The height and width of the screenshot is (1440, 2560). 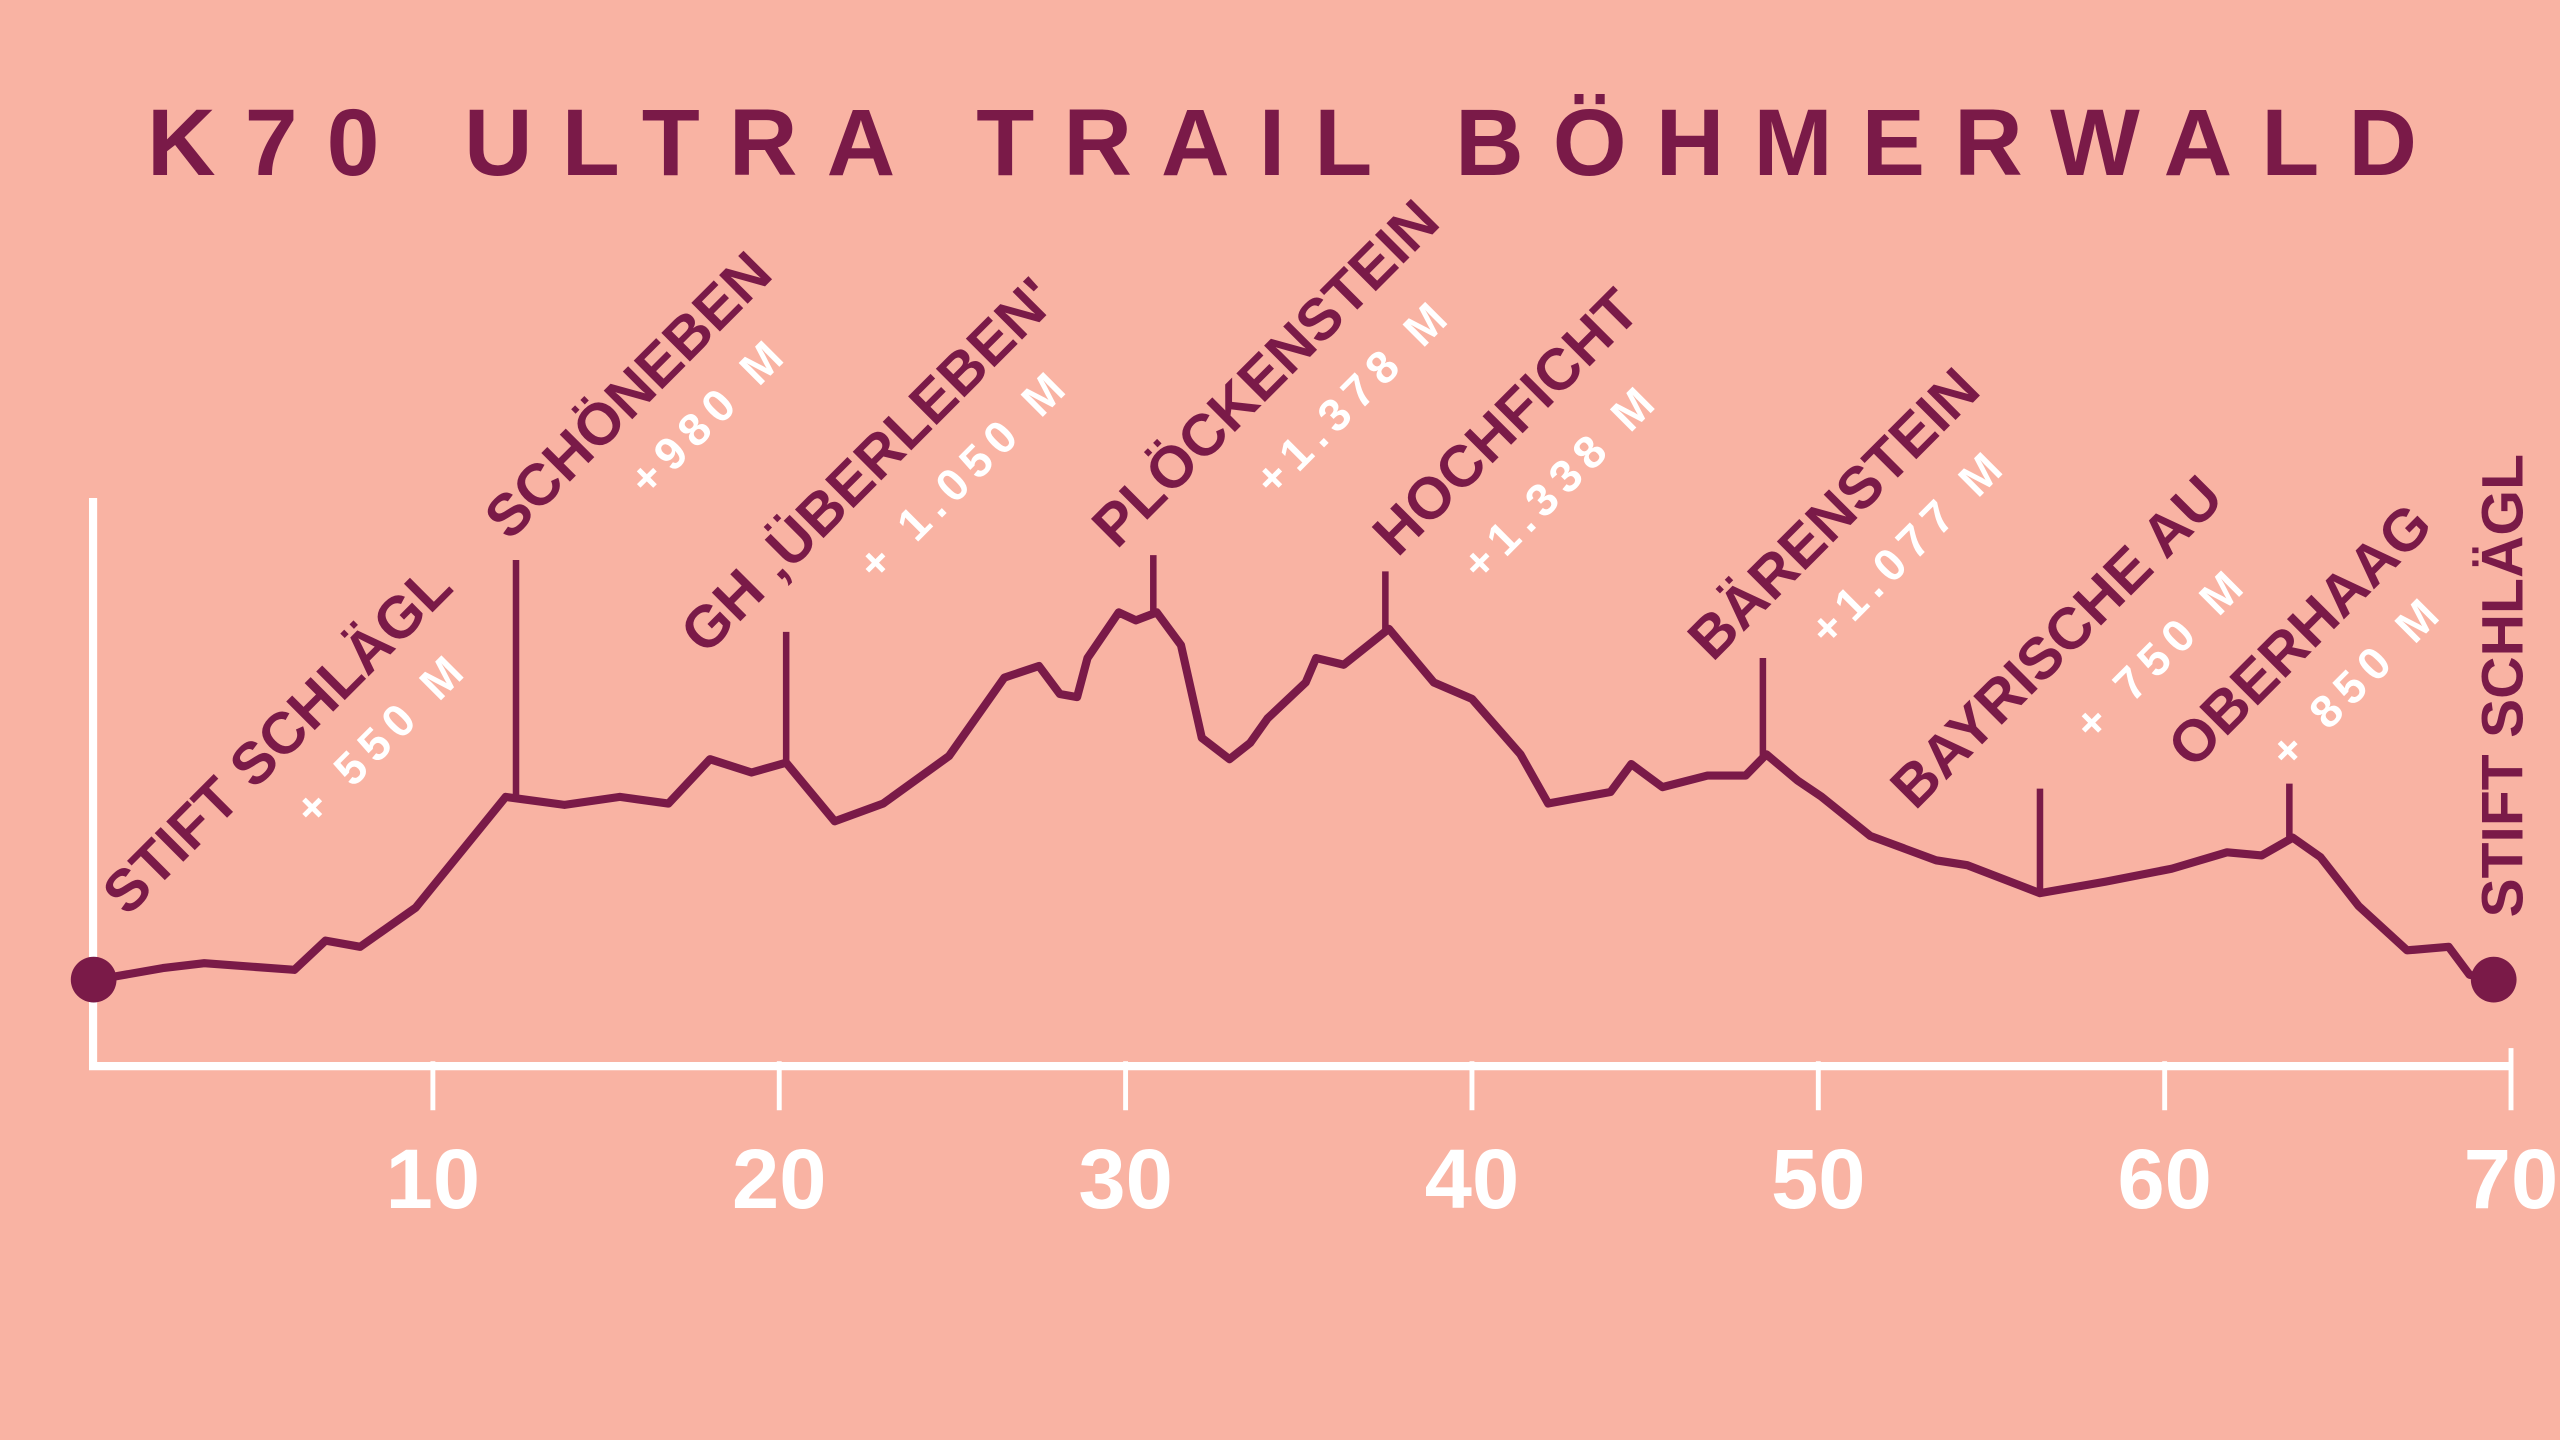 I want to click on x-tick-label: 60, so click(x=2164, y=1178).